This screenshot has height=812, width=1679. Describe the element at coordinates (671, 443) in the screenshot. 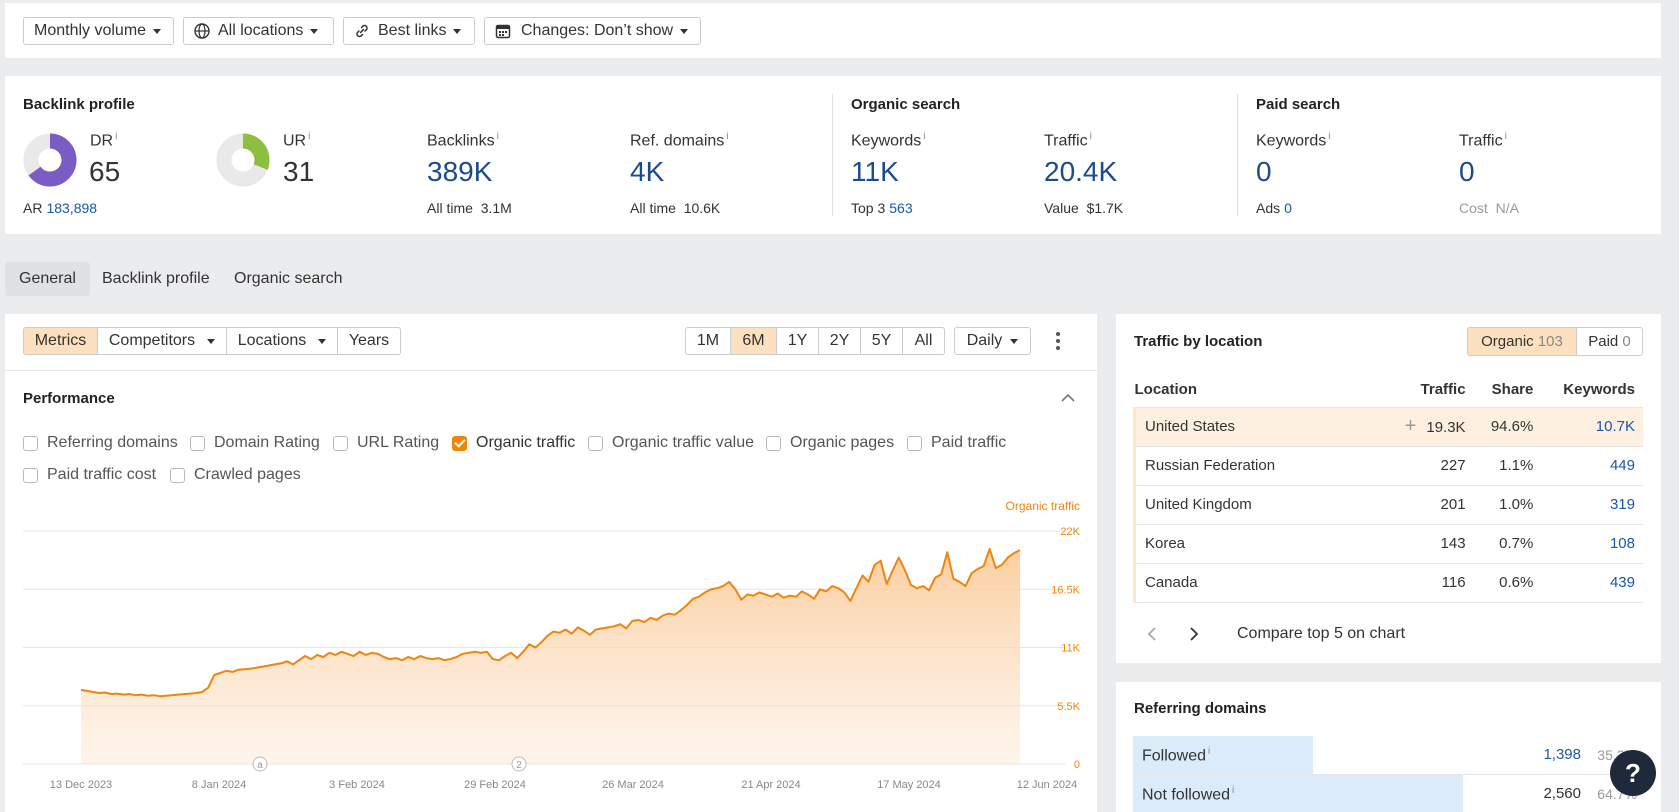

I see `checkbox-organic-traffic-value: Organic traffic value` at that location.